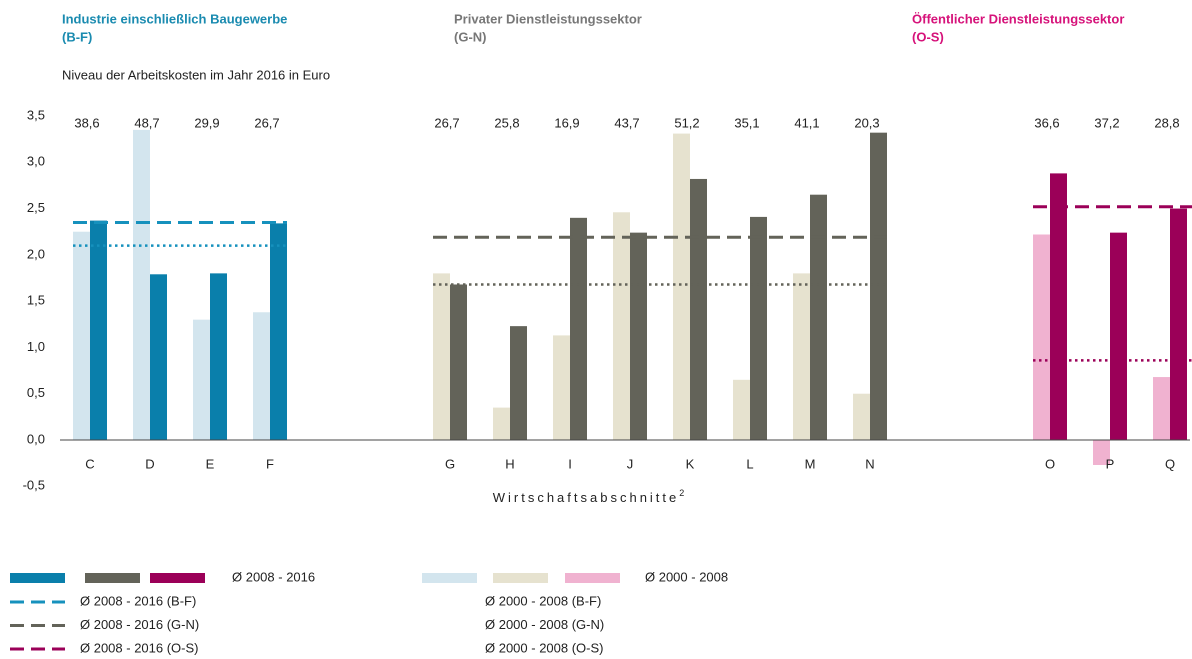 This screenshot has height=659, width=1192. What do you see at coordinates (34, 485) in the screenshot?
I see `y-tick-label: -0,5` at bounding box center [34, 485].